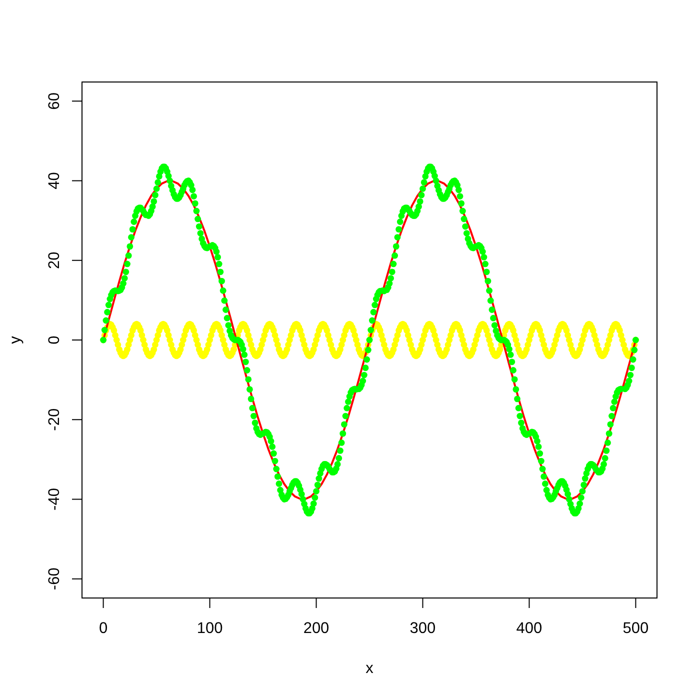  Describe the element at coordinates (636, 629) in the screenshot. I see `x-tick-label: 500` at that location.